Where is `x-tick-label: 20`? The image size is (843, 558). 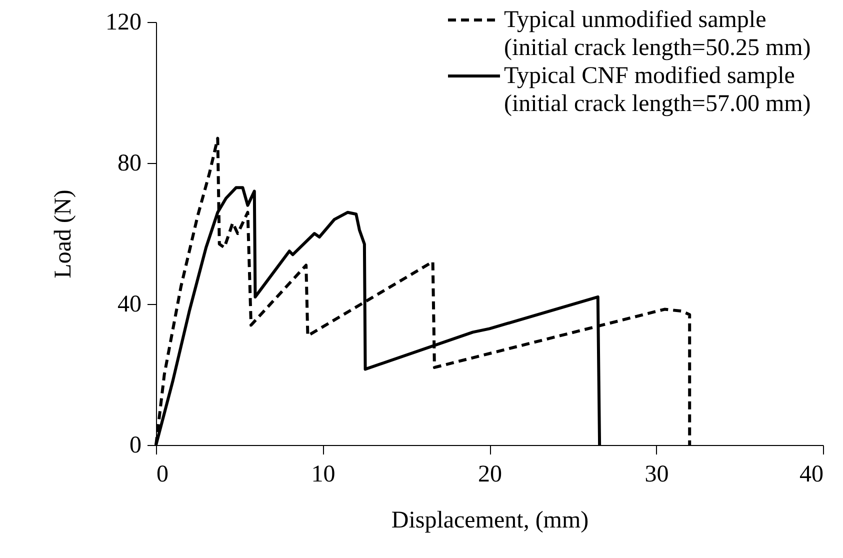 x-tick-label: 20 is located at coordinates (490, 475).